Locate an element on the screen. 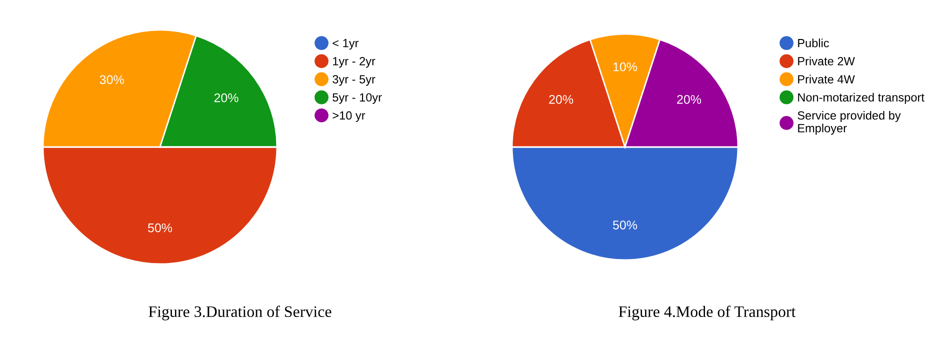 The width and height of the screenshot is (939, 340). legend-label: 5yr - 10yr is located at coordinates (357, 98).